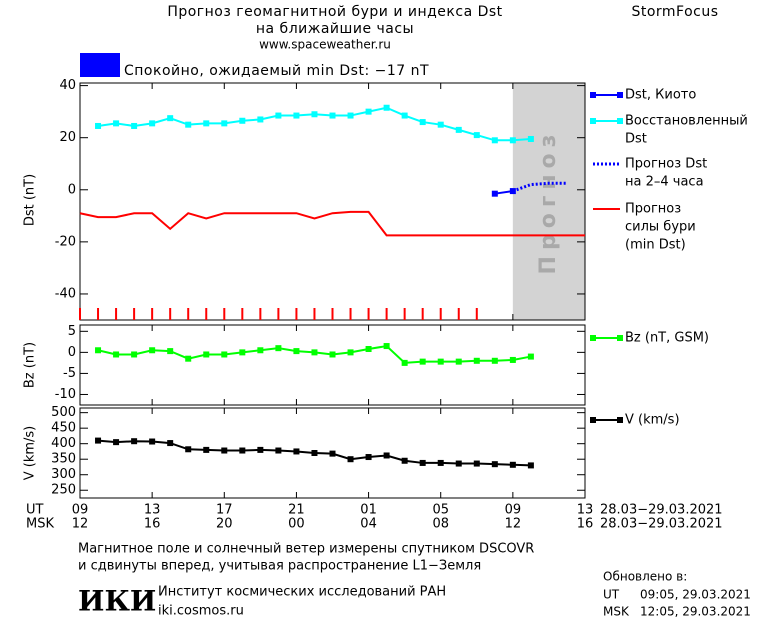 This screenshot has height=620, width=760. What do you see at coordinates (686, 121) in the screenshot?
I see `legend-label: Восстановленный` at bounding box center [686, 121].